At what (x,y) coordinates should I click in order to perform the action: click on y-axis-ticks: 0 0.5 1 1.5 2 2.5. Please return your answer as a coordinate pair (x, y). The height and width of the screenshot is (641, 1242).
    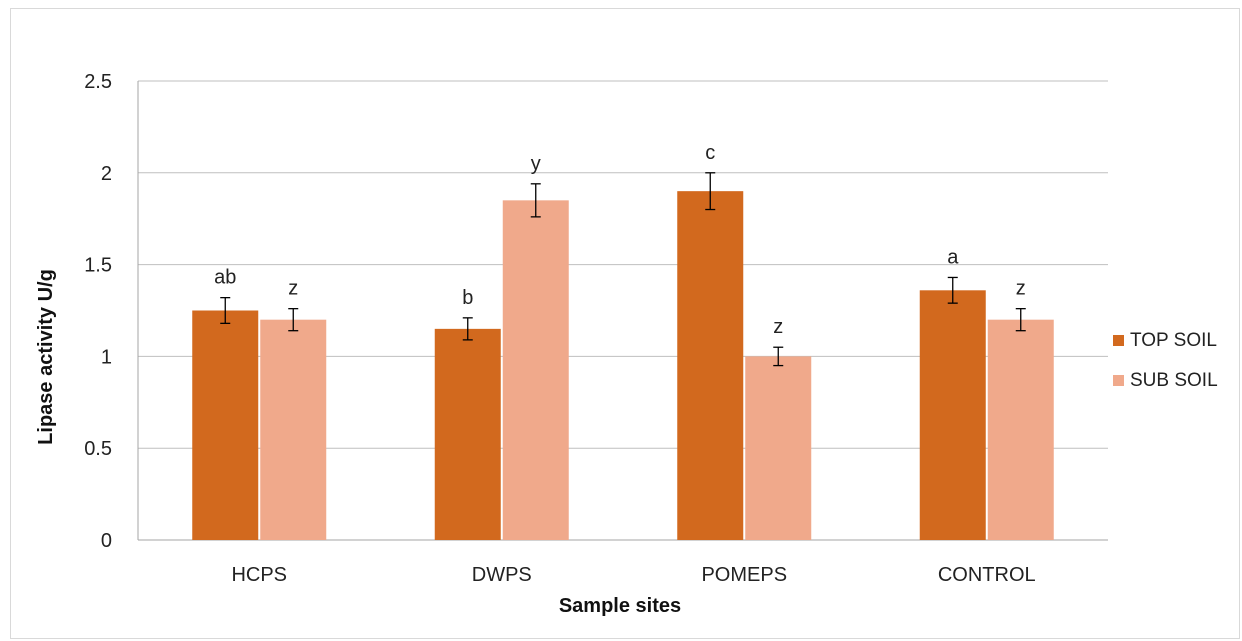
    Looking at the image, I should click on (98, 311).